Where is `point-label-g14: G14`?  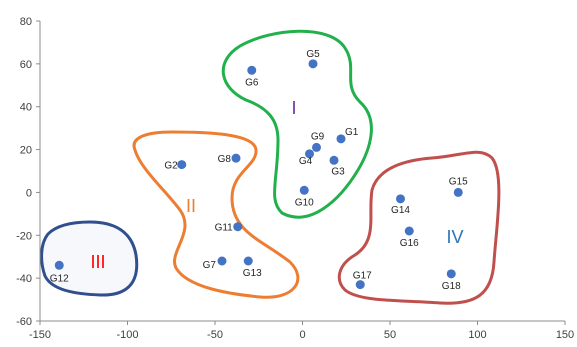
point-label-g14: G14 is located at coordinates (400, 210).